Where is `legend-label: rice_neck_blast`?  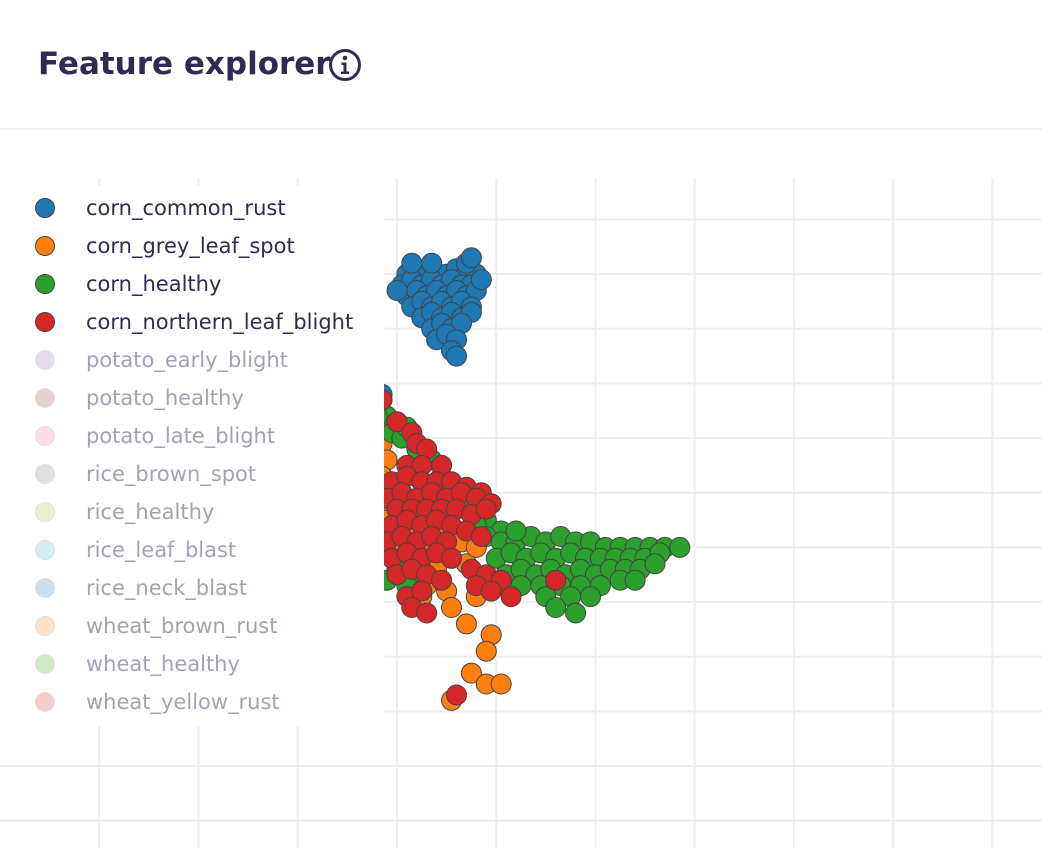 legend-label: rice_neck_blast is located at coordinates (167, 588).